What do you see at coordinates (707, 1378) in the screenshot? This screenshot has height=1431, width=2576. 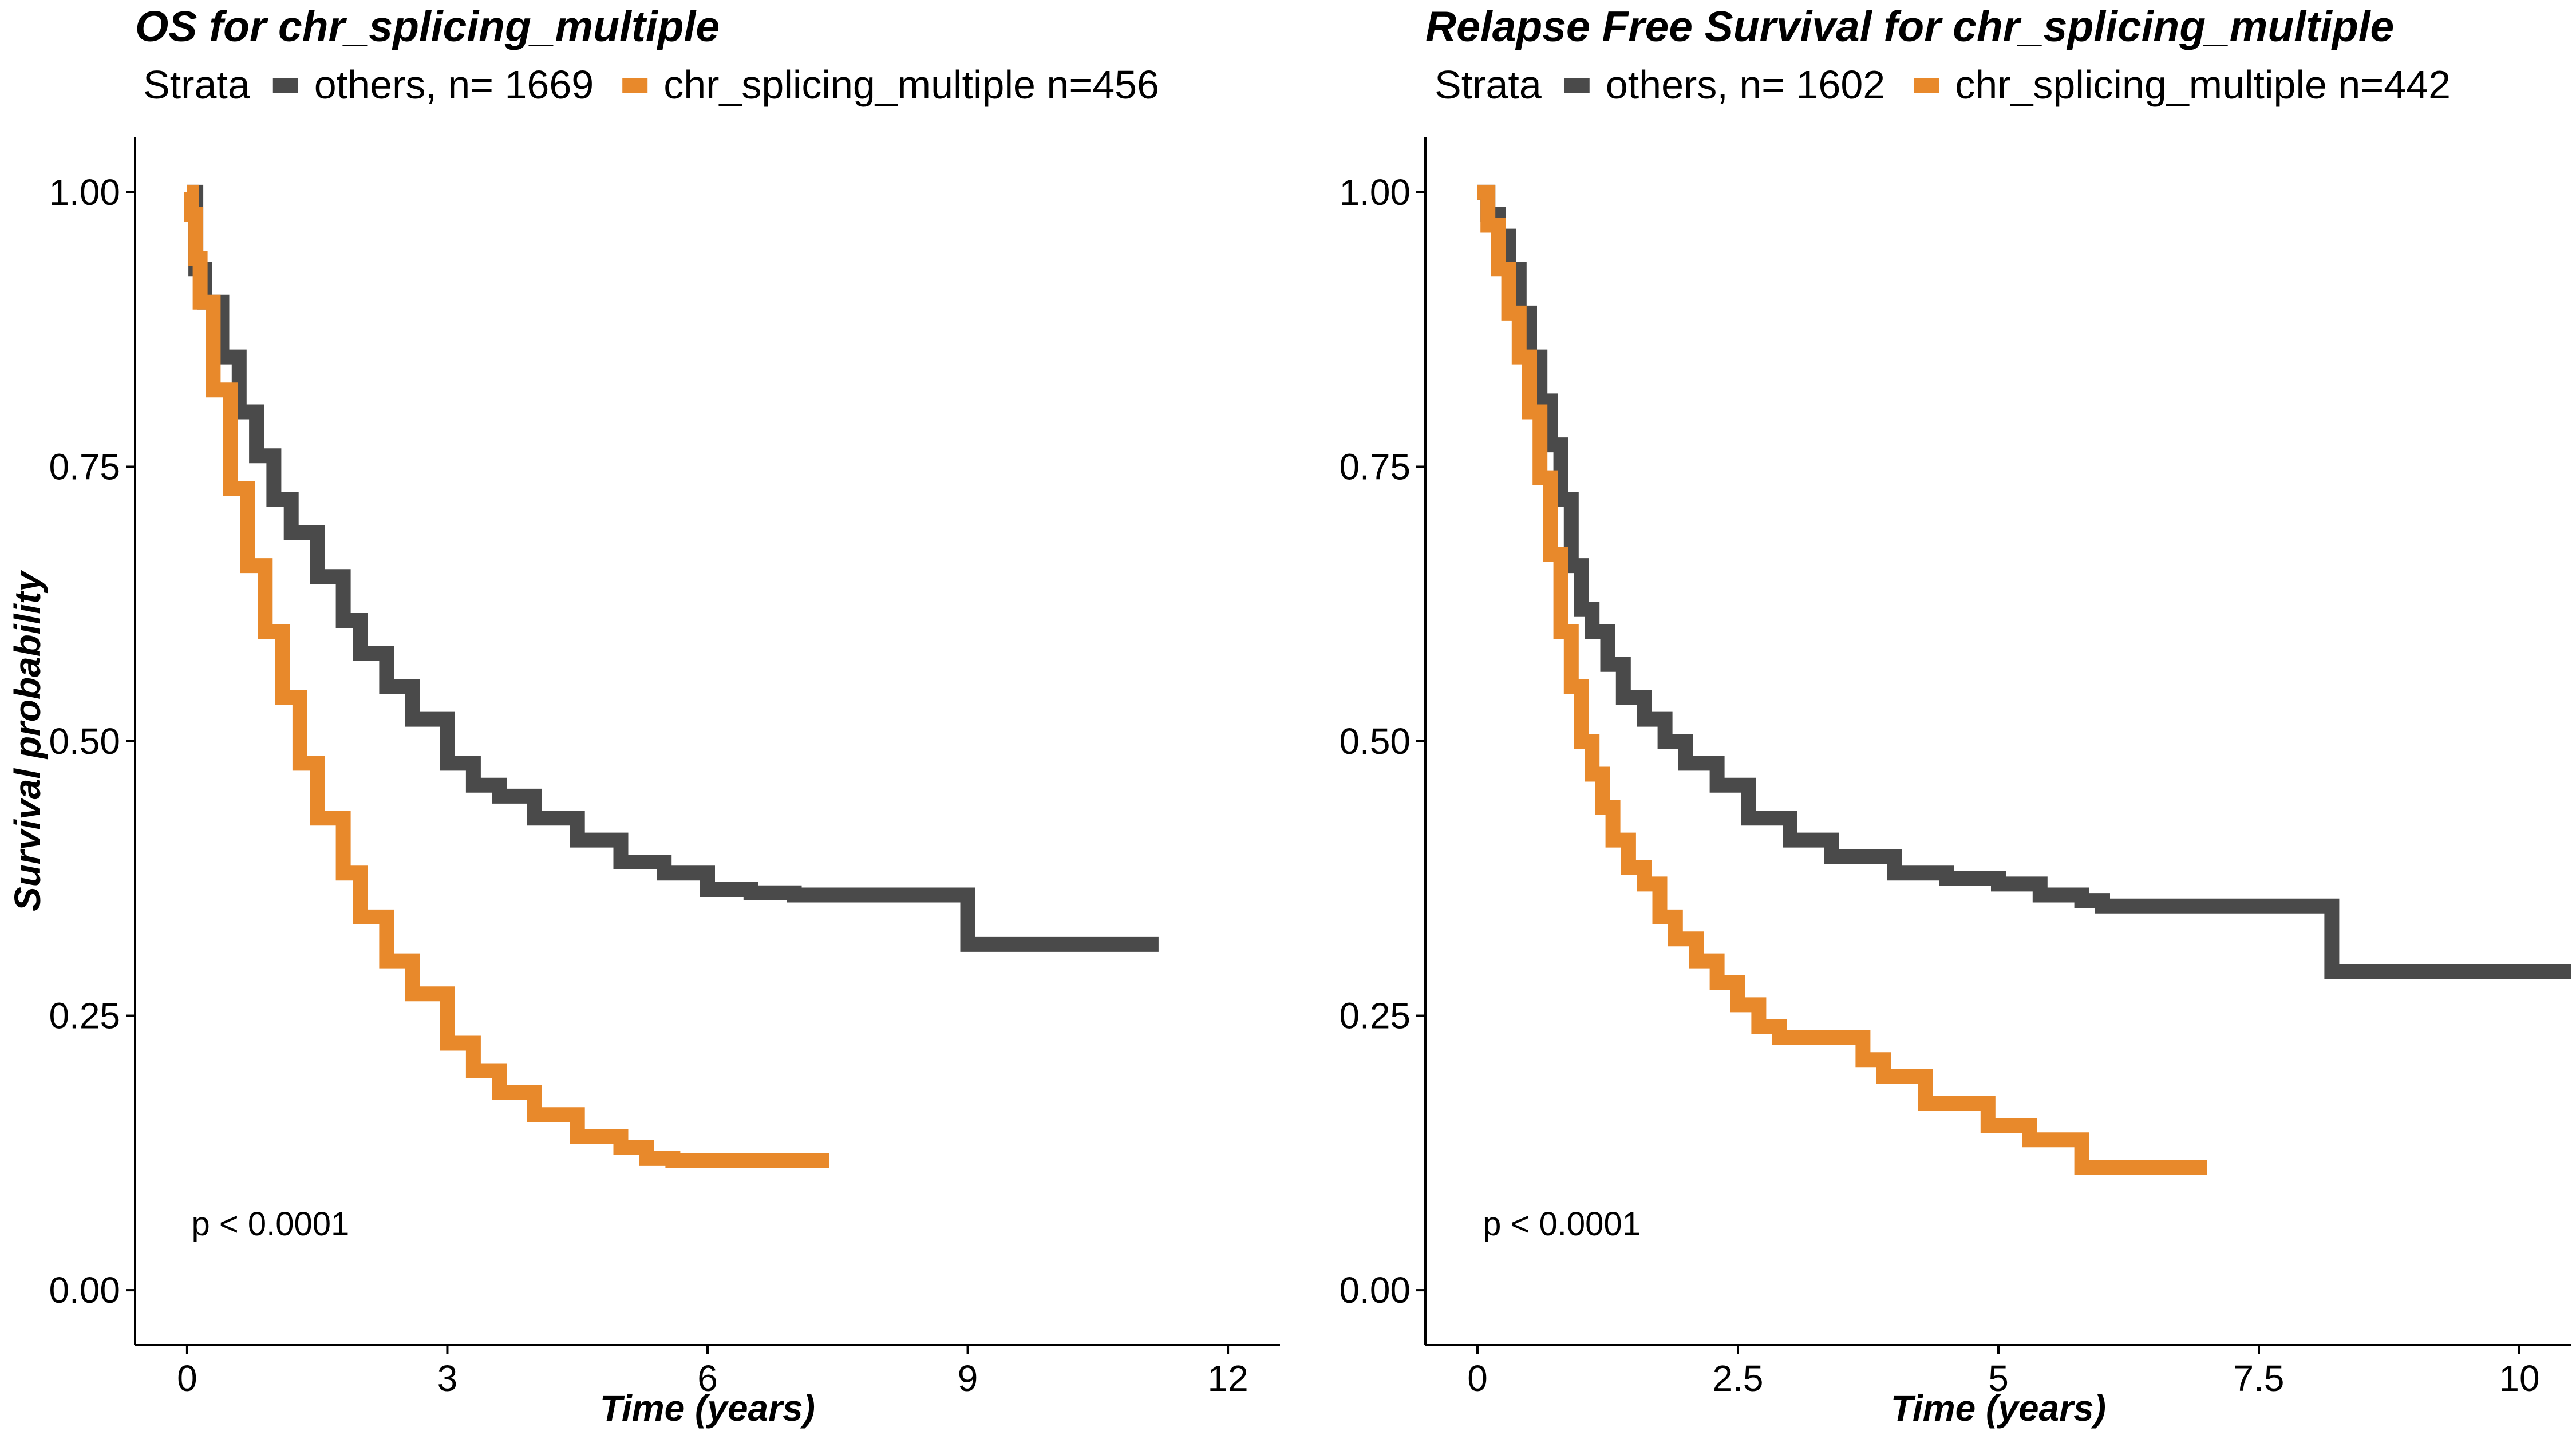 I see `x-tick-label: 6` at bounding box center [707, 1378].